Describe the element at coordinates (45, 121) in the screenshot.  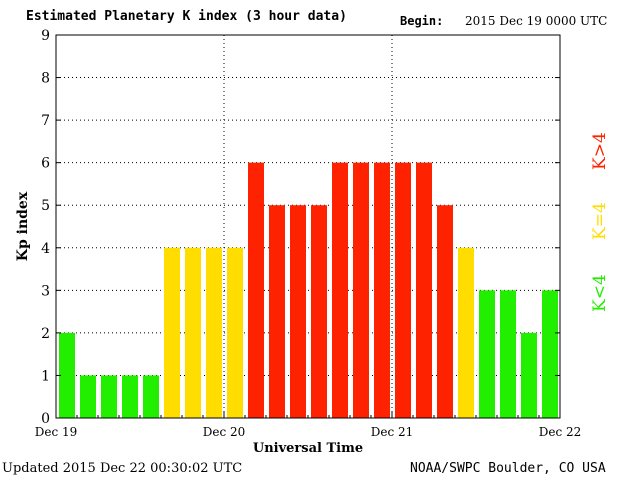
I see `y-tick-label: 7` at that location.